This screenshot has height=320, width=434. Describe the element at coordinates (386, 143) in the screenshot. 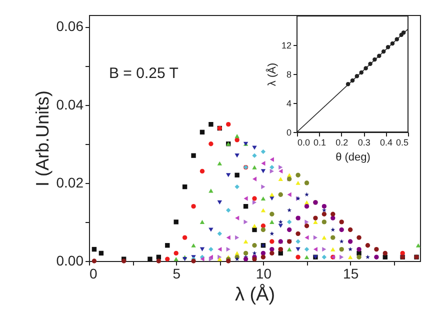

I see `x-tick-label: 0.4` at that location.